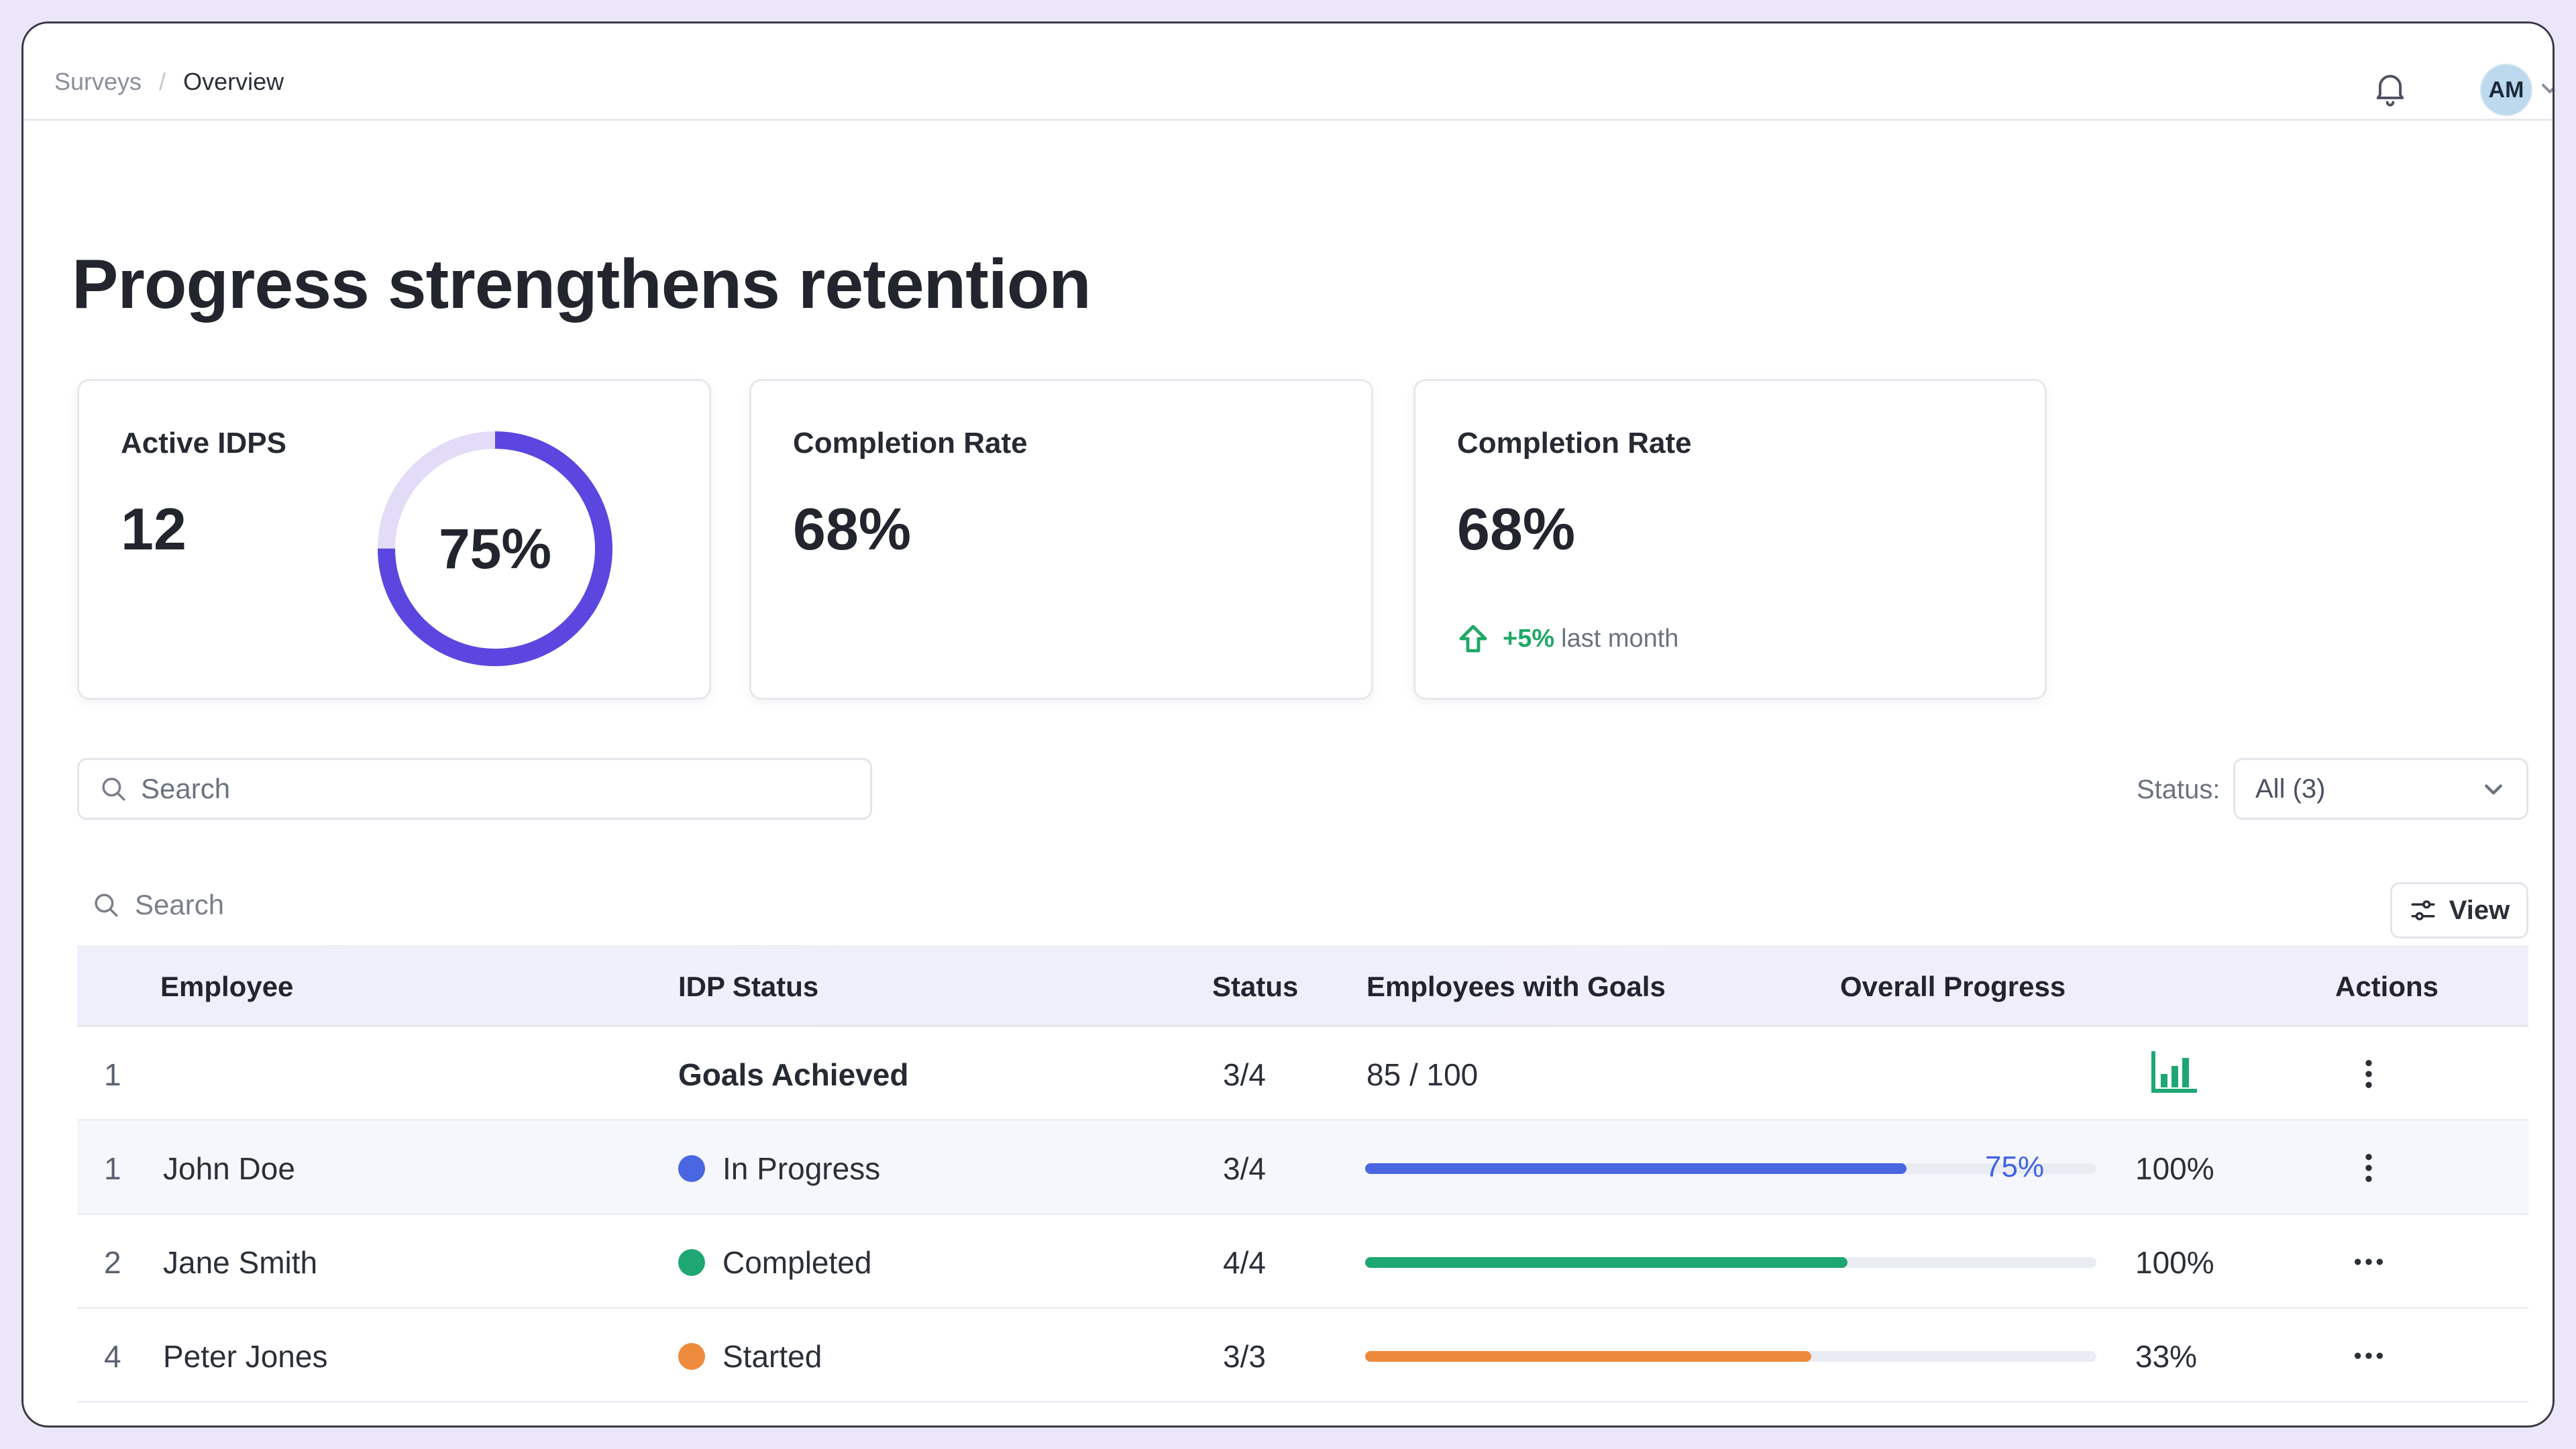  I want to click on bar-chart-icon, so click(2174, 1072).